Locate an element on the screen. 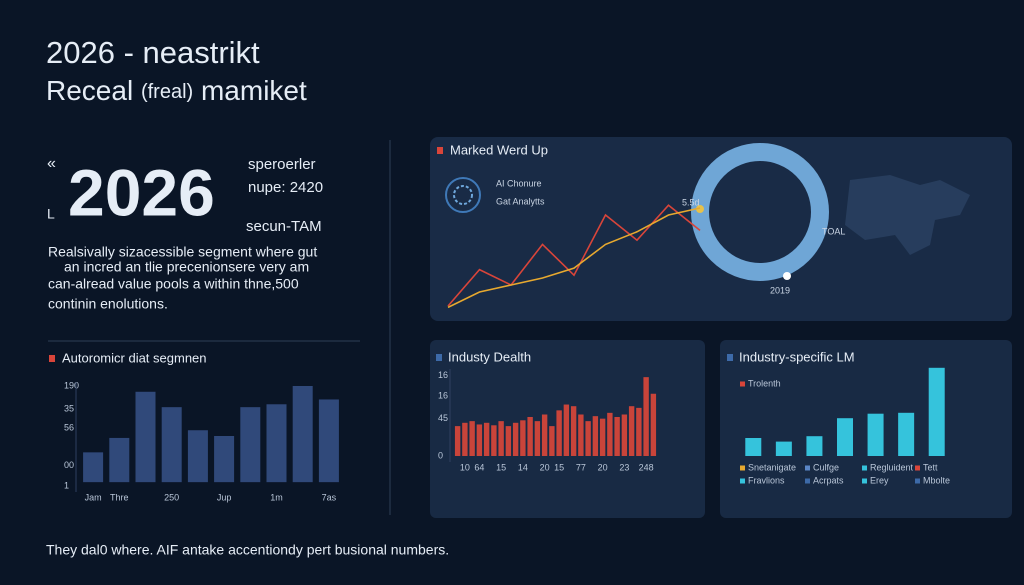 The height and width of the screenshot is (585, 1024). y-tick-label: 35 is located at coordinates (69, 408).